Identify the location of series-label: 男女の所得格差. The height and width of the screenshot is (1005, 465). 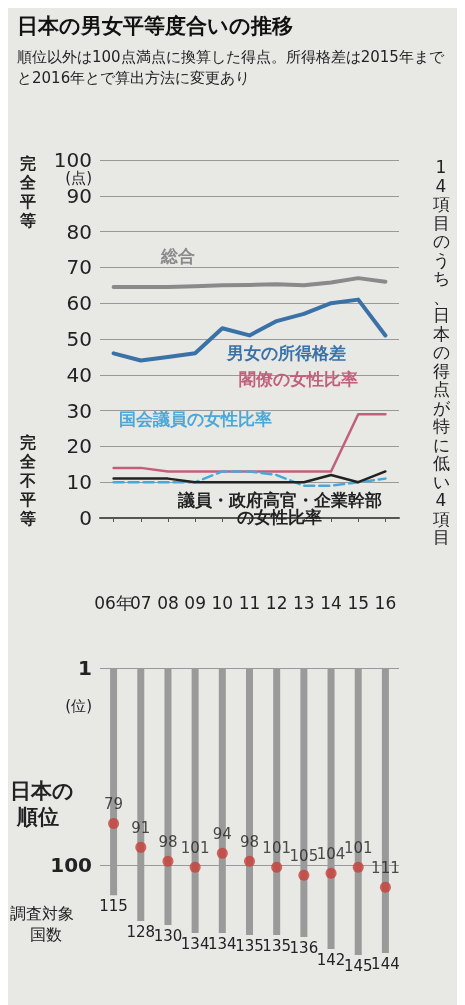
(286, 352).